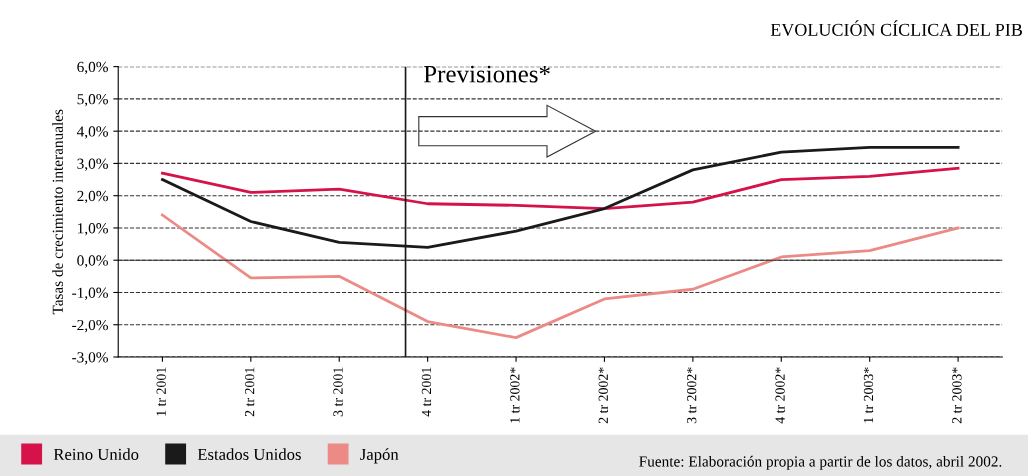 This screenshot has width=1028, height=476. I want to click on y-tick-label: 0,0%, so click(92, 261).